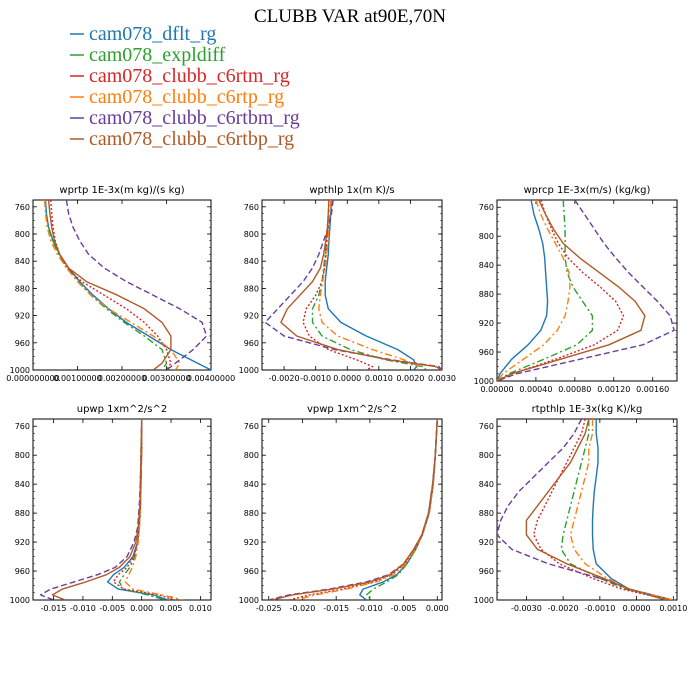 The image size is (700, 700). Describe the element at coordinates (191, 139) in the screenshot. I see `legend-label: cam078_clubb_c6rtbp_rg` at that location.